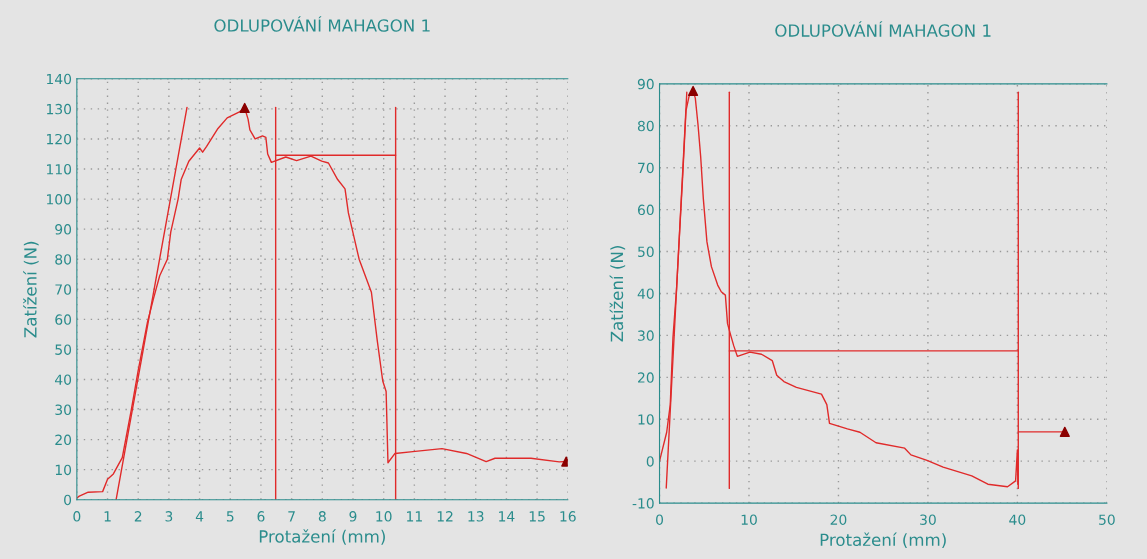 The width and height of the screenshot is (1147, 559). Describe the element at coordinates (169, 516) in the screenshot. I see `x-tick-label: 3` at that location.